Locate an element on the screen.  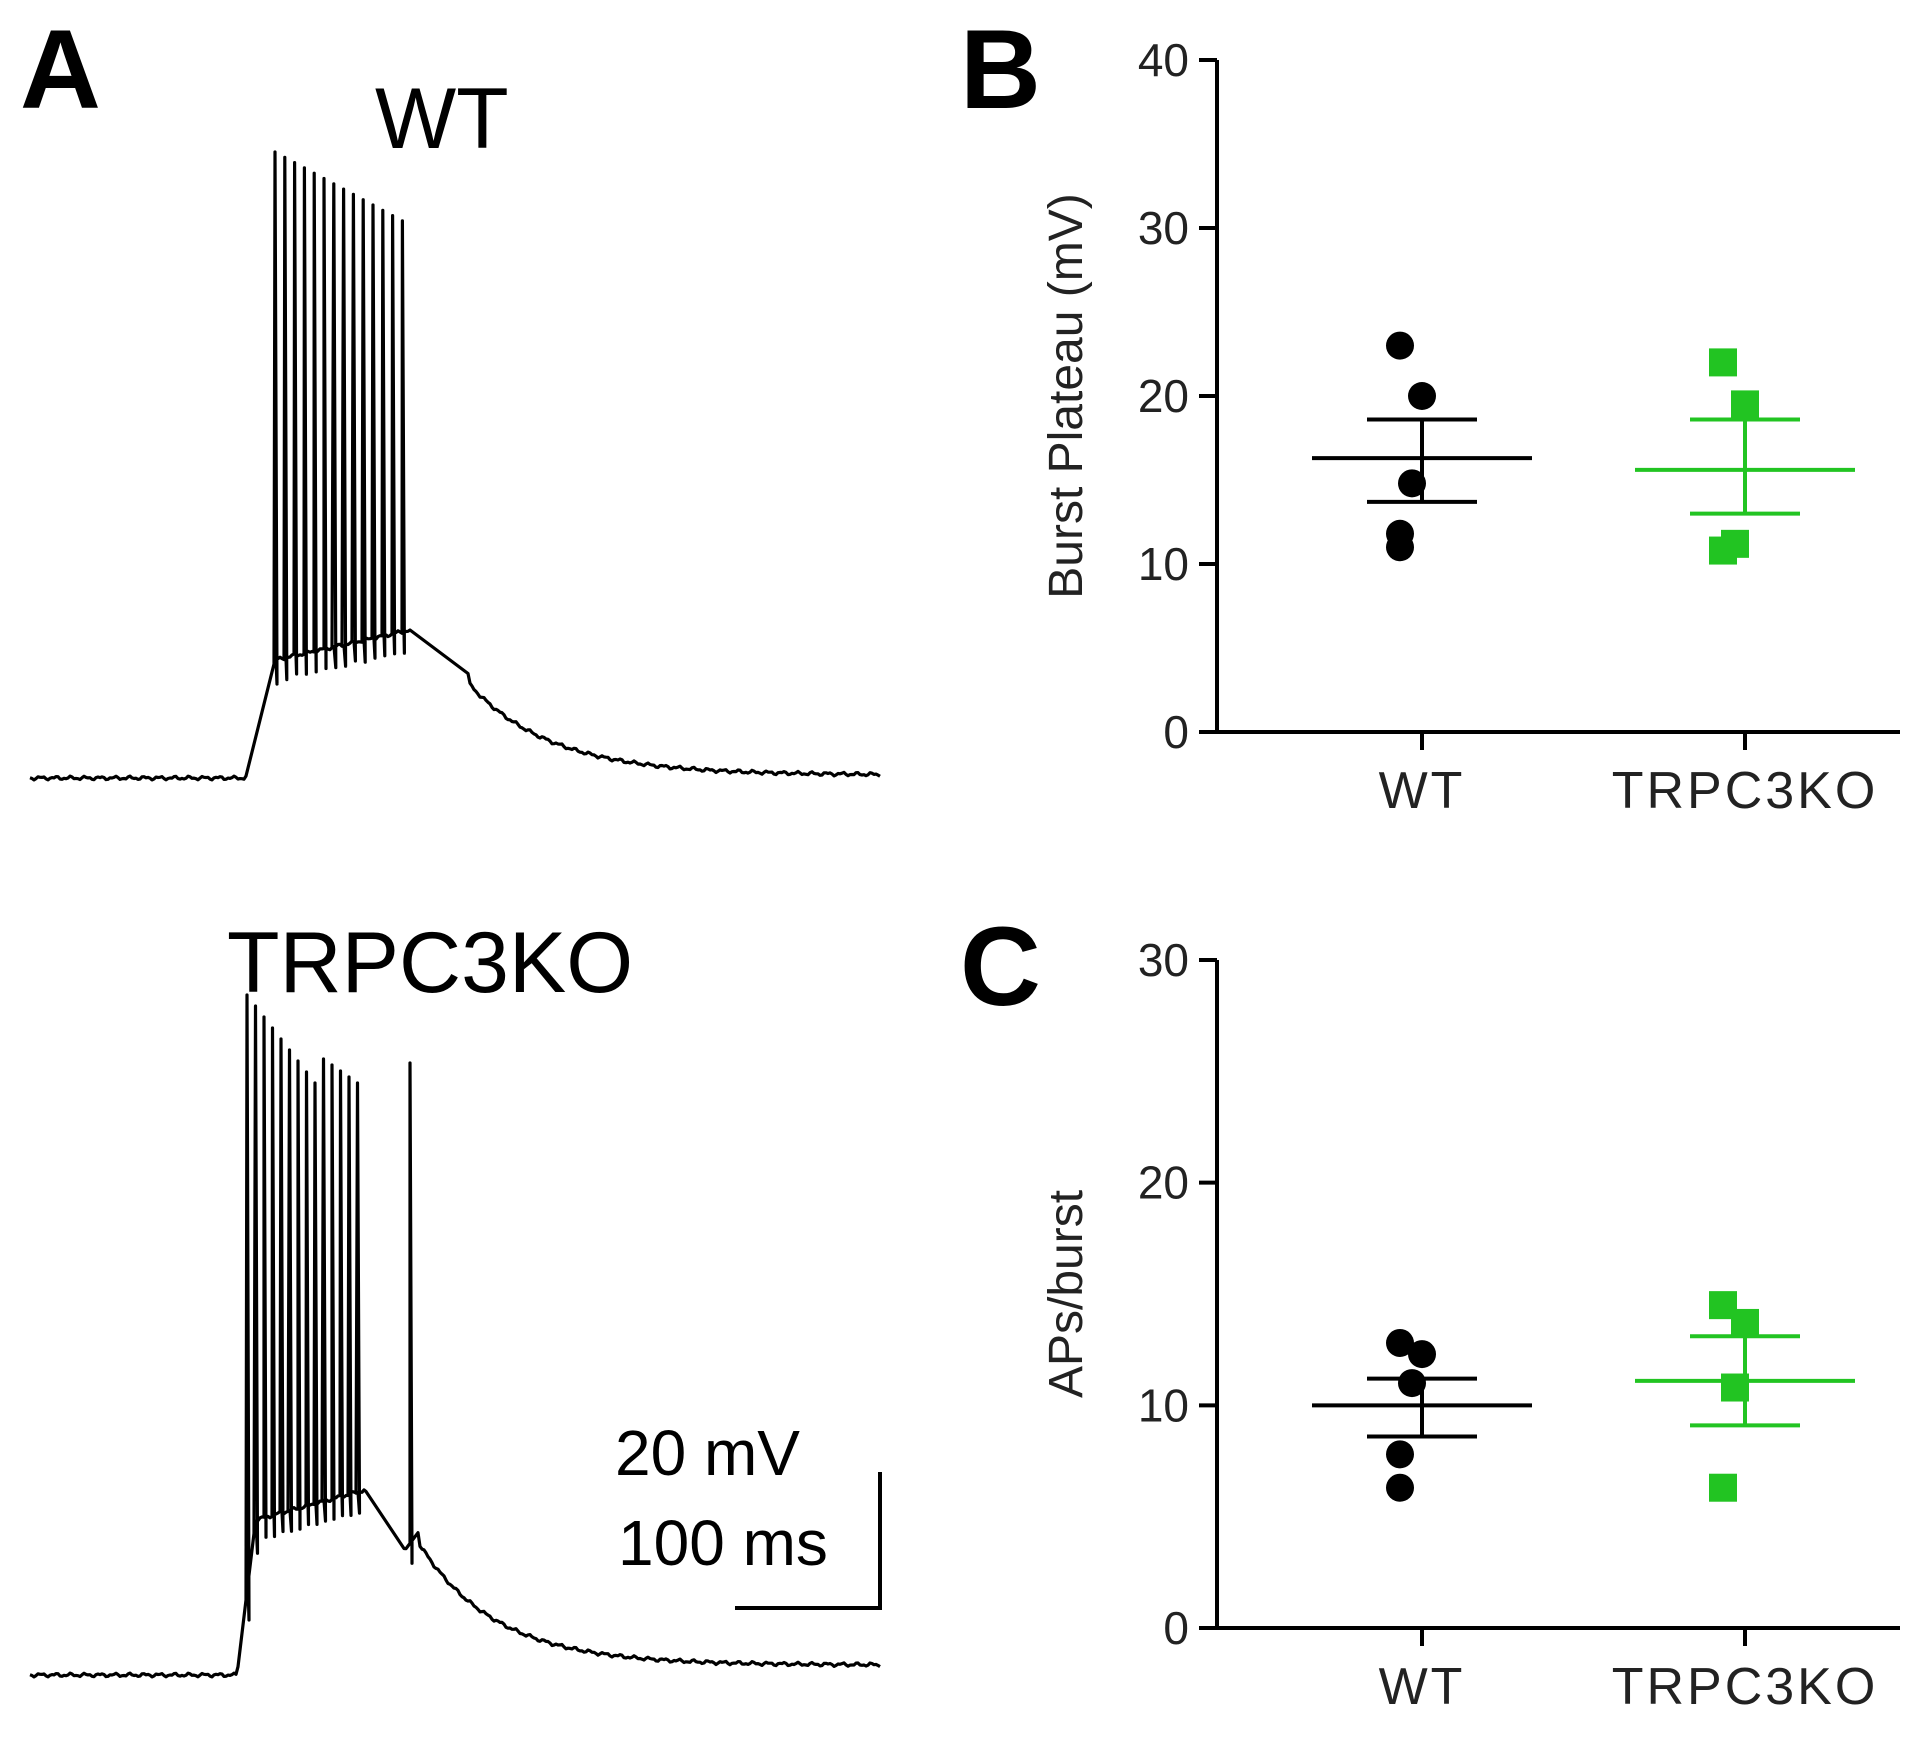
chart-c-category-label: TRPC3KO is located at coordinates (1745, 1687).